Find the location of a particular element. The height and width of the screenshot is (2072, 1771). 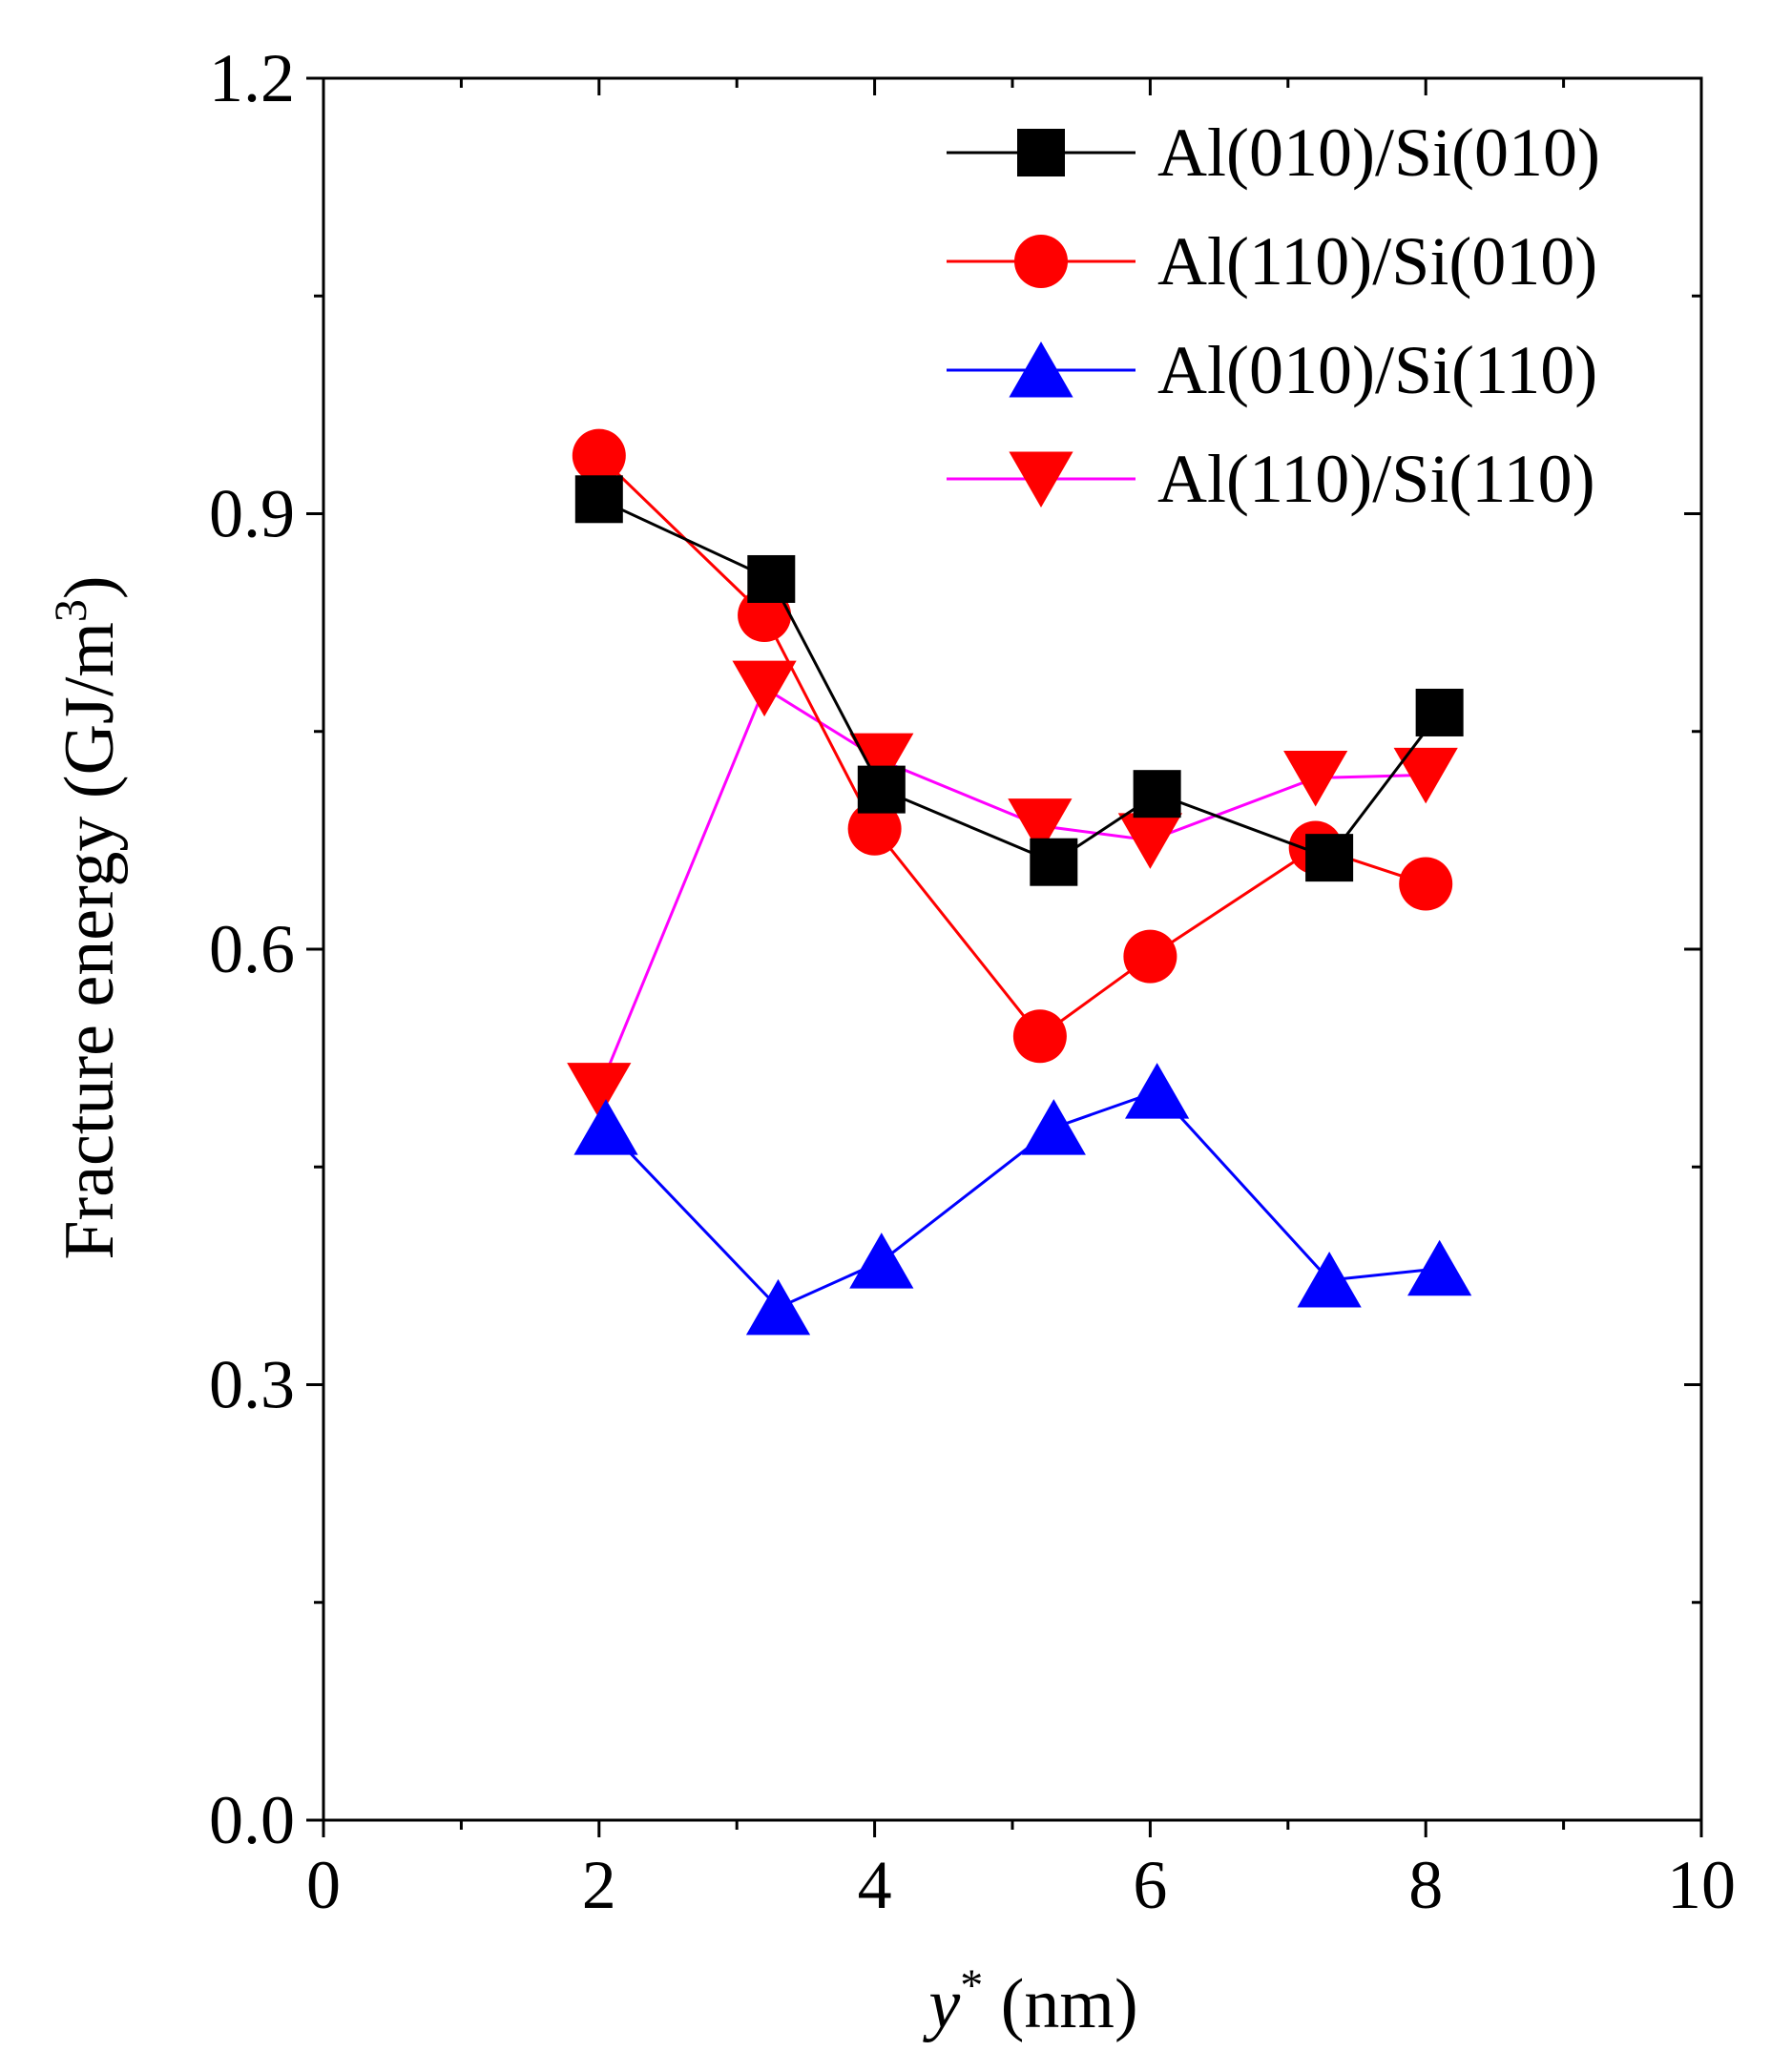

legend-entry-4: Al(110)/Si(110) is located at coordinates (1271, 479).